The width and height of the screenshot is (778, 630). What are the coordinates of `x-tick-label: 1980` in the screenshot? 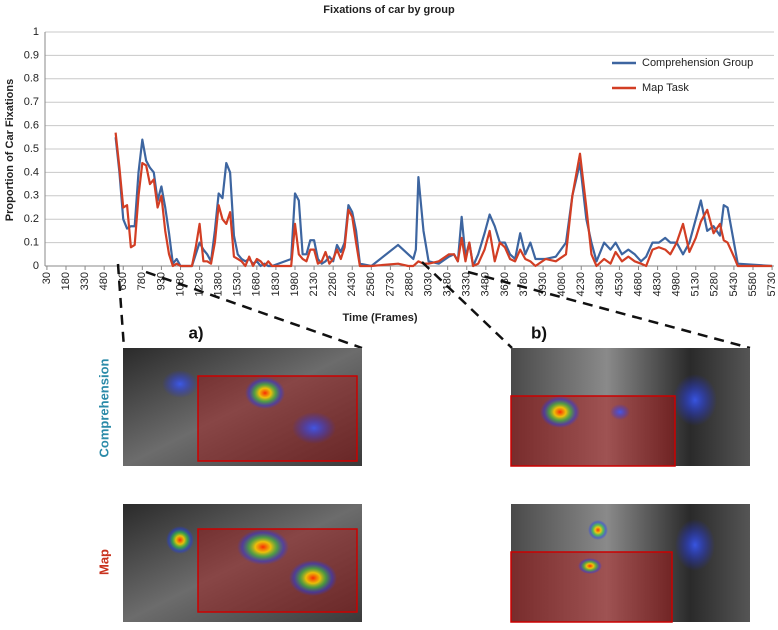 It's located at (295, 284).